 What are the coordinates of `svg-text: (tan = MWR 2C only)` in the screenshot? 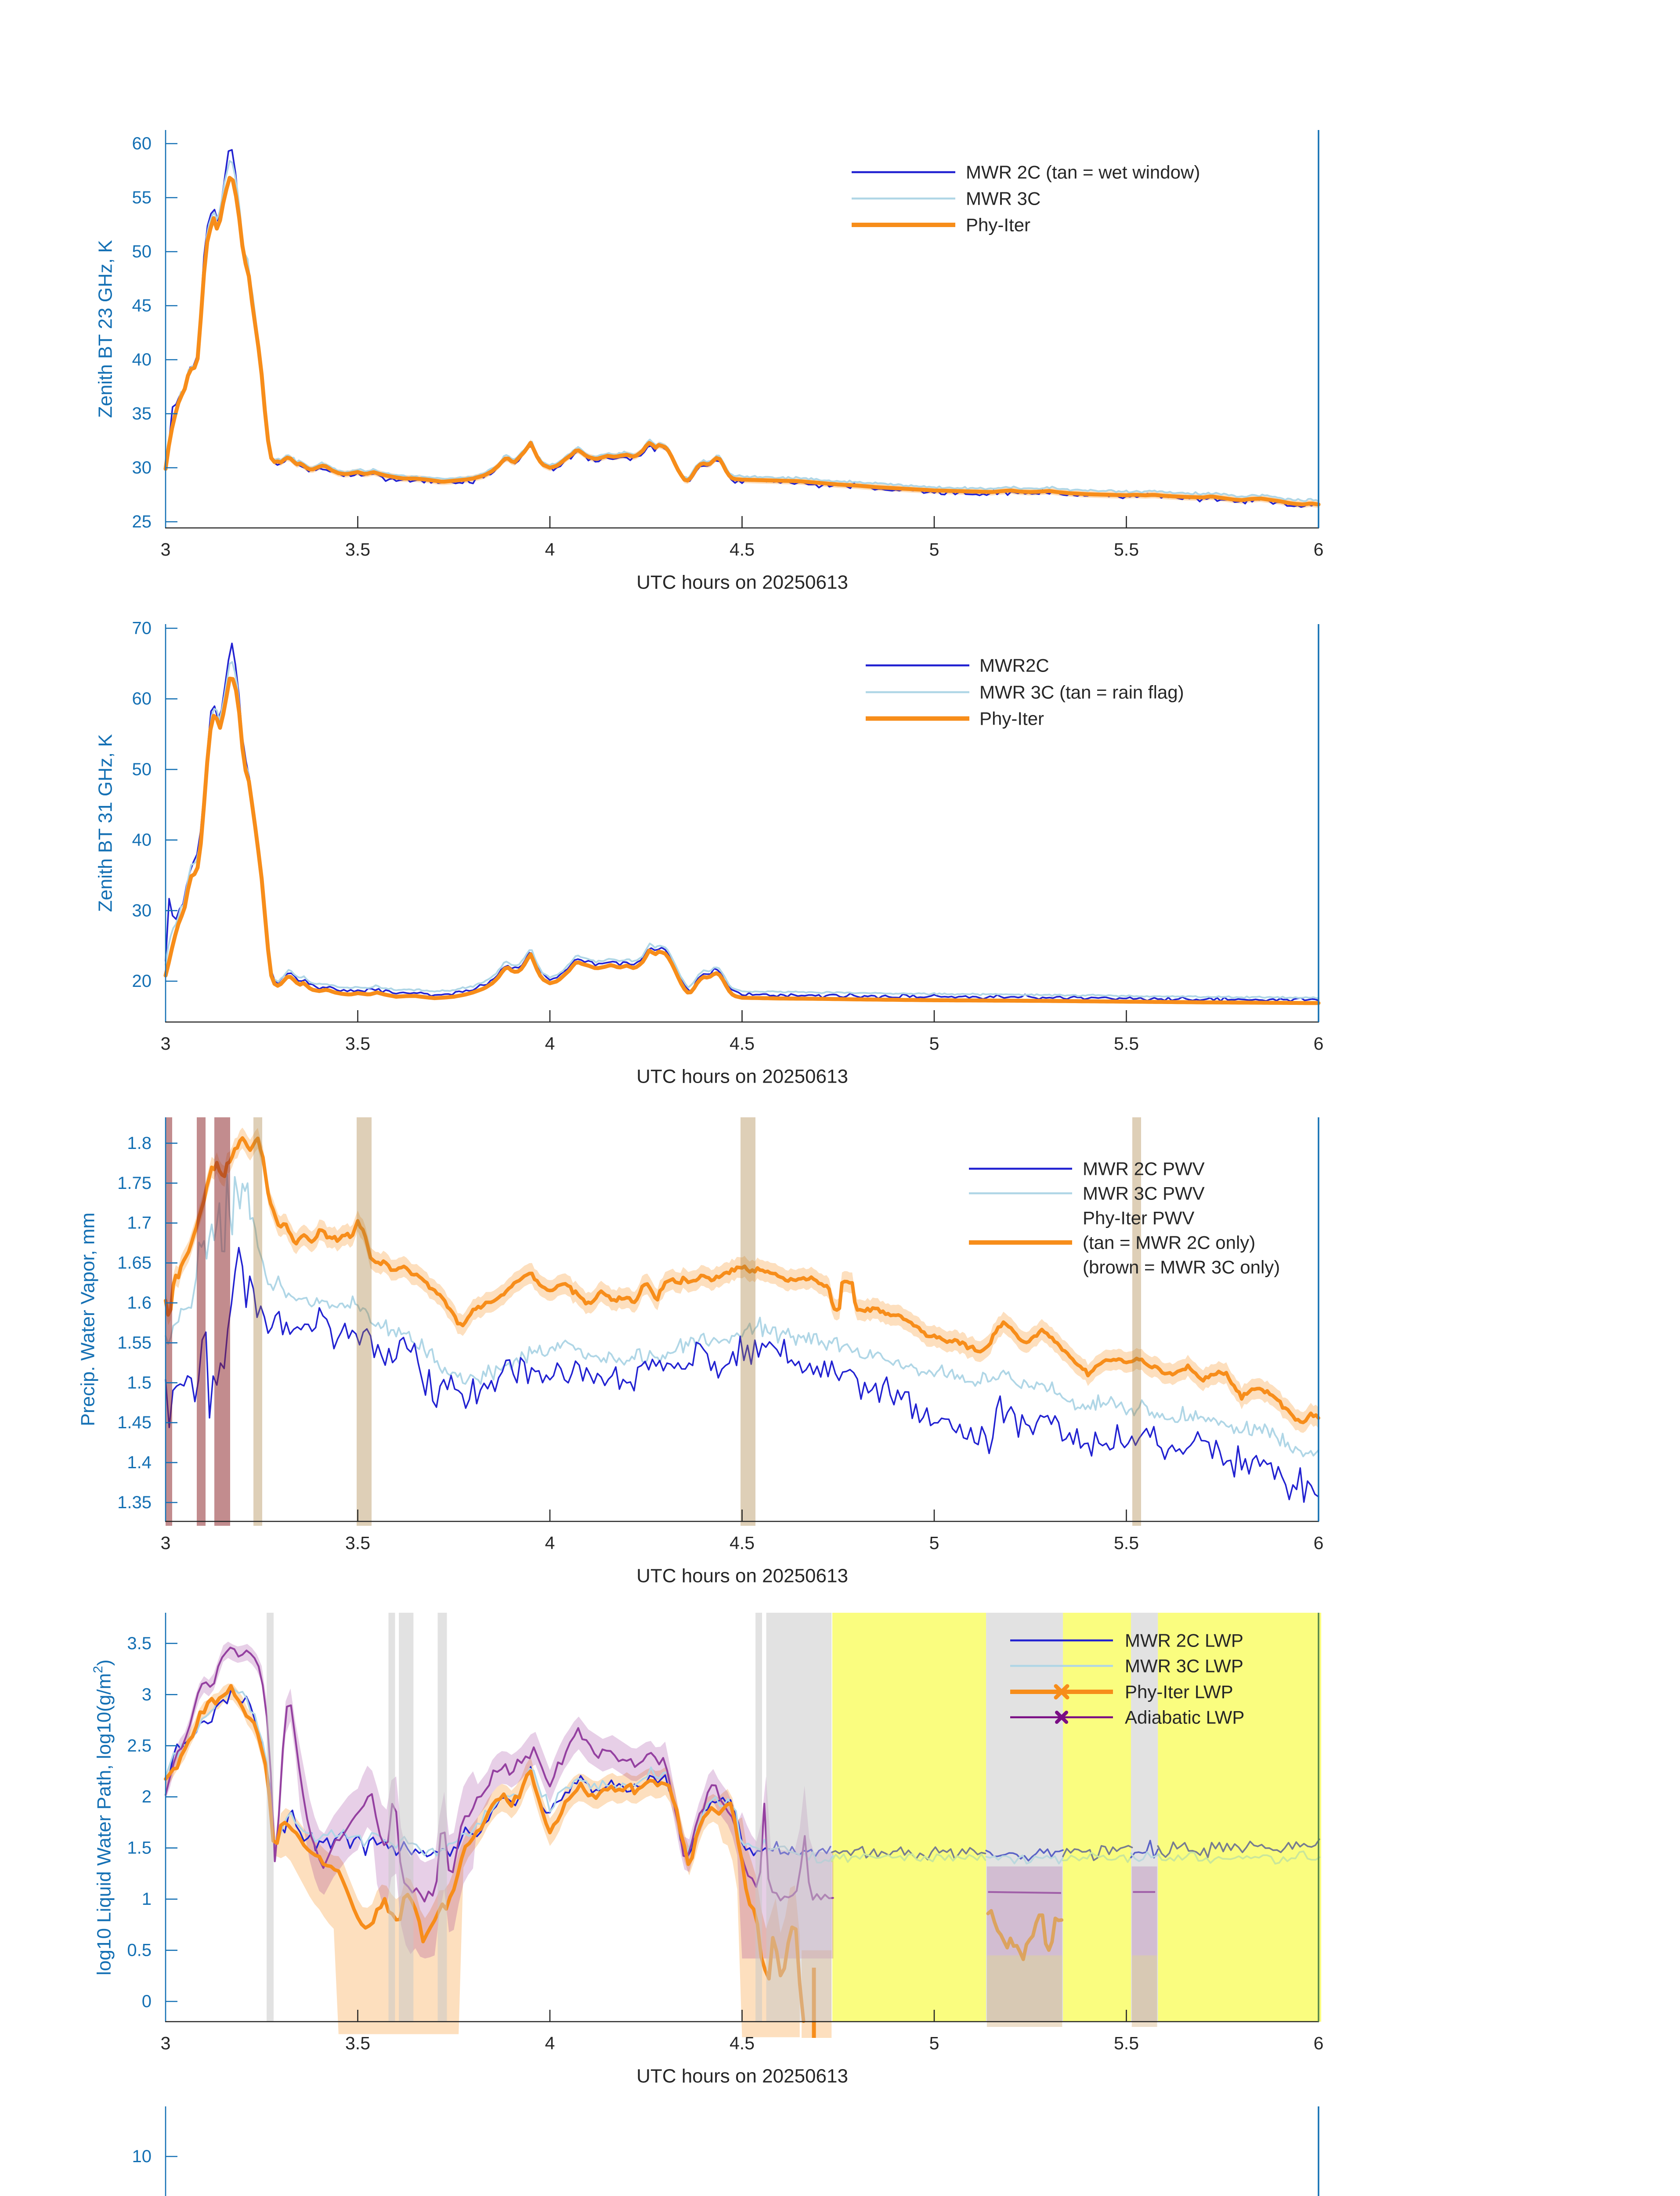 It's located at (1169, 1242).